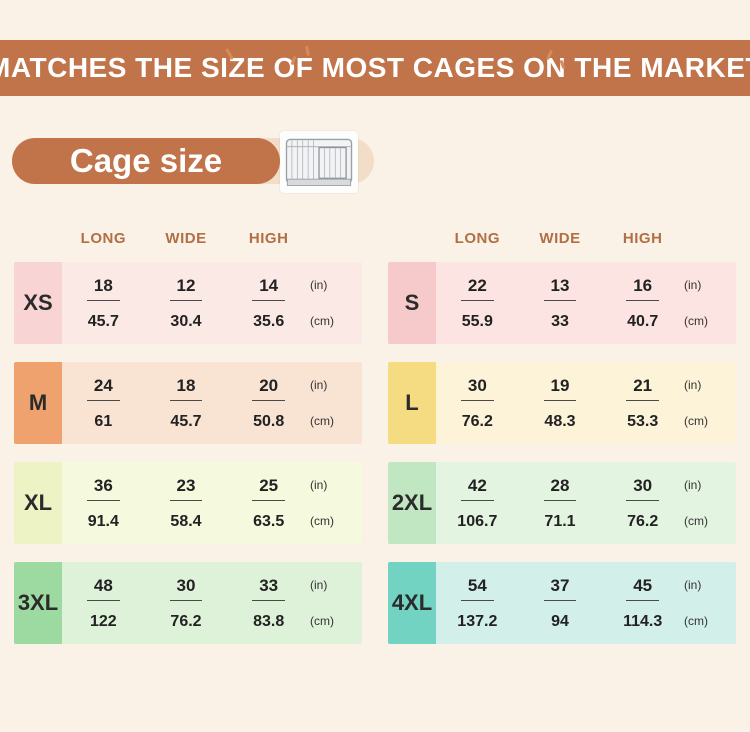 The image size is (750, 732). What do you see at coordinates (560, 521) in the screenshot?
I see `wide-cm-value: 71.1` at bounding box center [560, 521].